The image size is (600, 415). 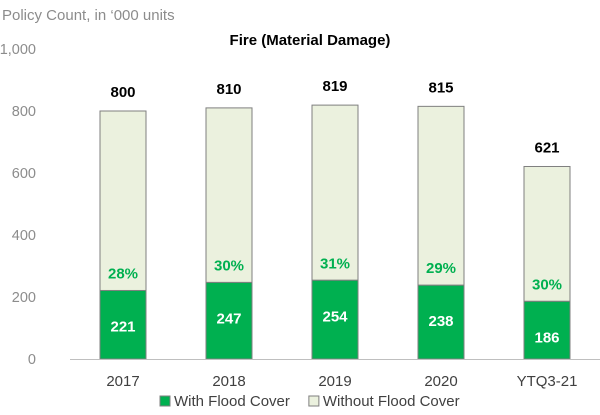 What do you see at coordinates (228, 89) in the screenshot?
I see `data-label-total: 810` at bounding box center [228, 89].